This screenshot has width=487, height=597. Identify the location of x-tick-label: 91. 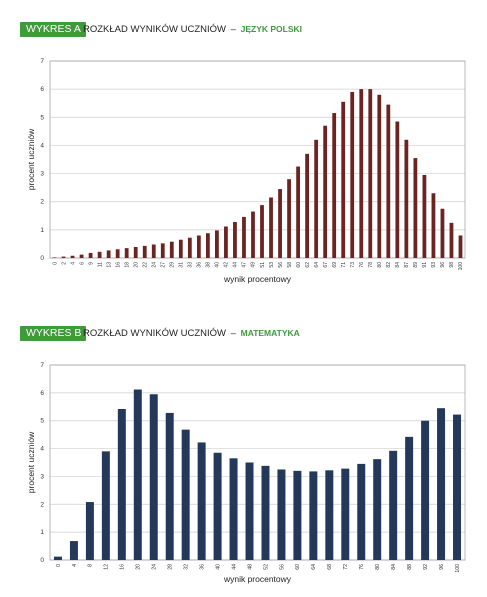
(425, 265).